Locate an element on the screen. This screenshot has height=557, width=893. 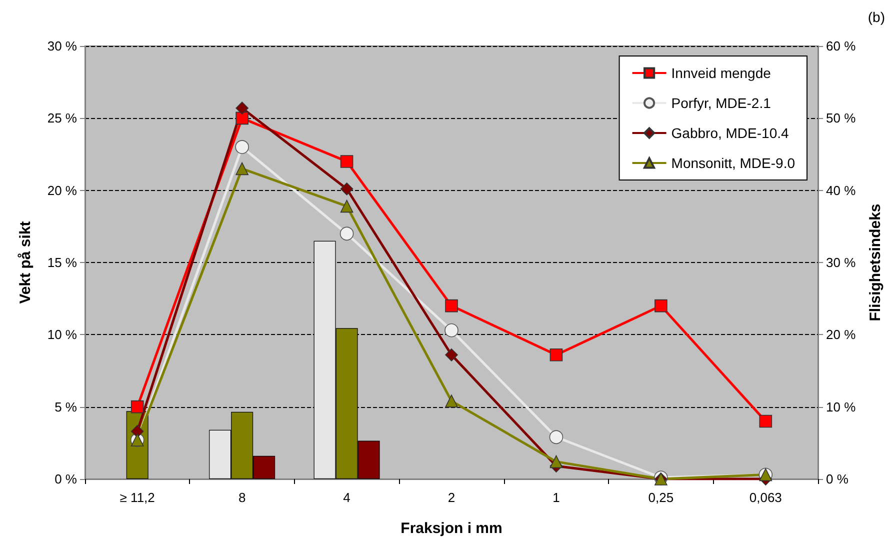
legend-label: Innveid mengde is located at coordinates (721, 73).